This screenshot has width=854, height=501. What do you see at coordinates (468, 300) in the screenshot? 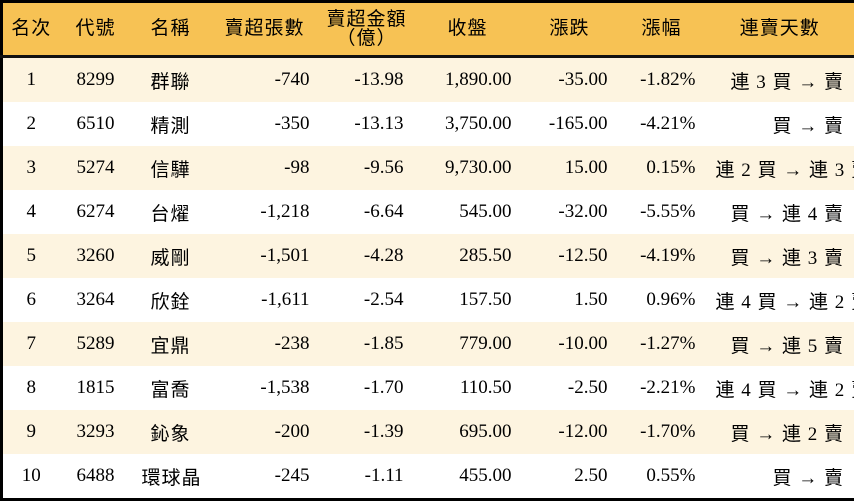
I see `cell-close: 157.50` at bounding box center [468, 300].